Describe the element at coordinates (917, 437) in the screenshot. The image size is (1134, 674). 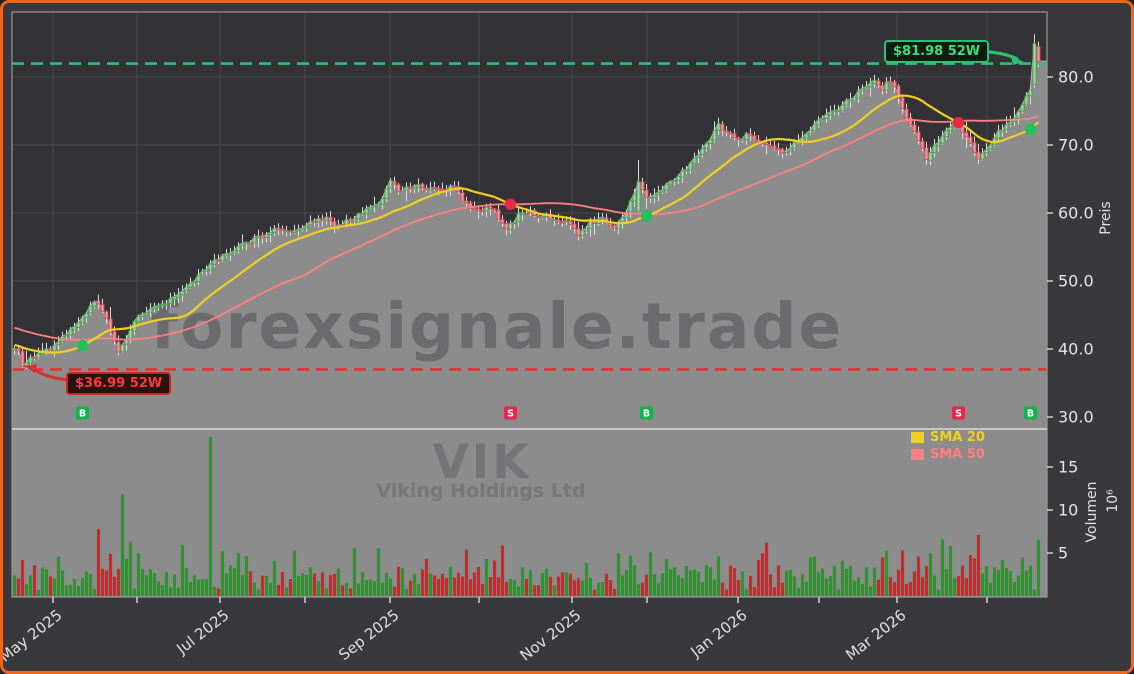
I see `sma20-swatch` at that location.